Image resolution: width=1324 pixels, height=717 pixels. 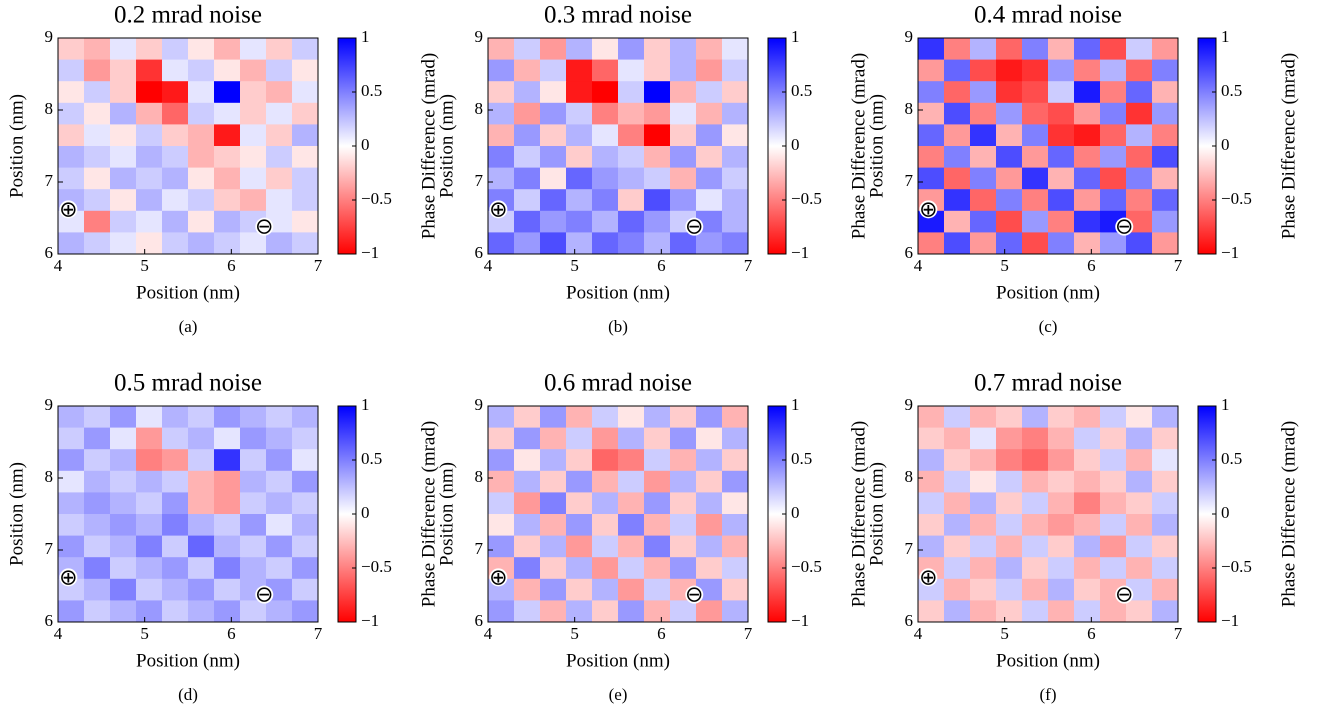 What do you see at coordinates (909, 548) in the screenshot?
I see `y-tick-label: 7` at bounding box center [909, 548].